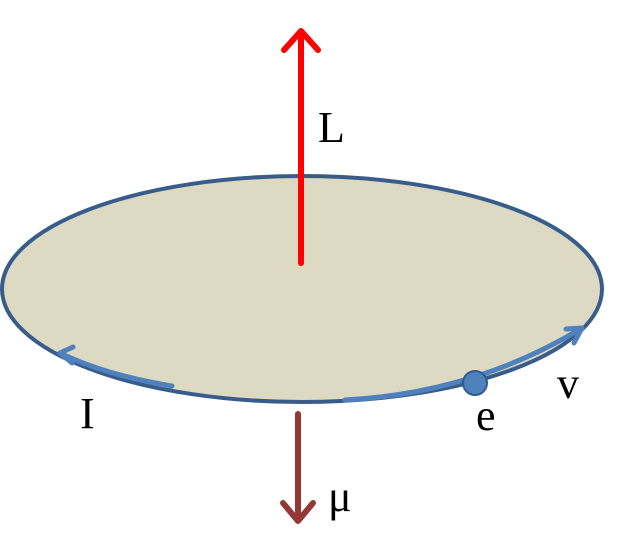 The image size is (617, 555). Describe the element at coordinates (486, 415) in the screenshot. I see `electron-label: e` at that location.